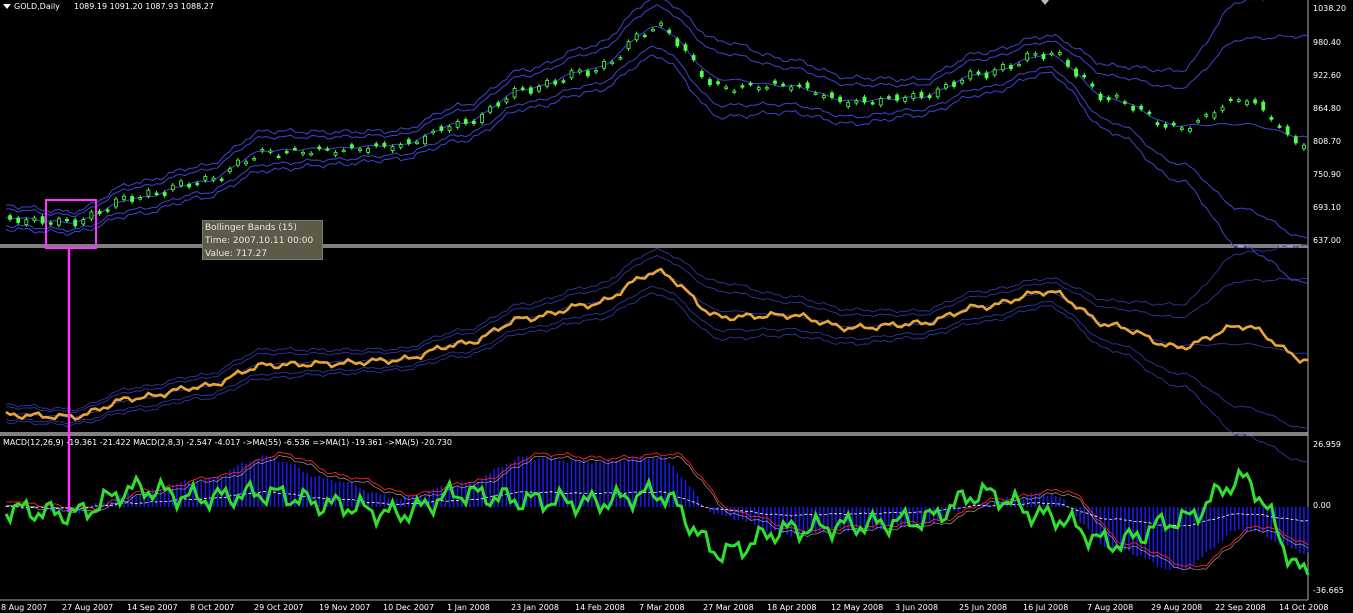  Describe the element at coordinates (251, 228) in the screenshot. I see `tooltip-indicator-name: Bollinger Bands (15)` at that location.